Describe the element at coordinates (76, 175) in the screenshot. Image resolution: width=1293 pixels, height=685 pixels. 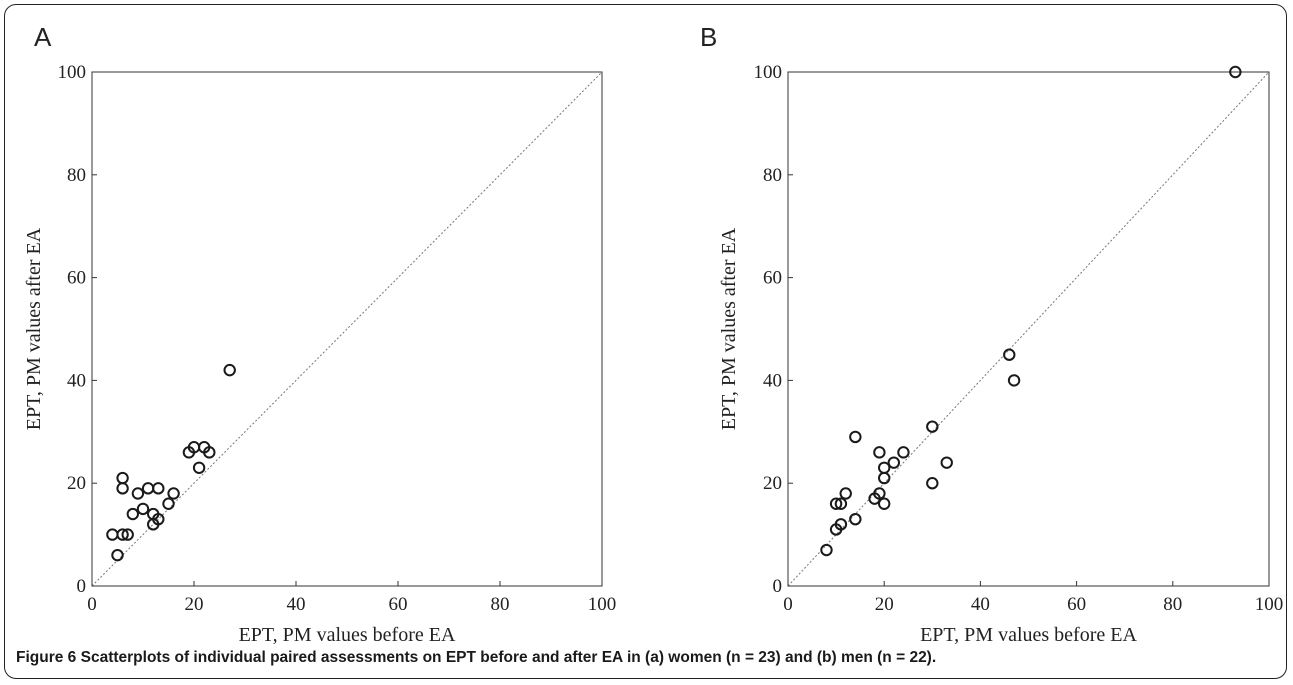
I see `panel-a-y-tick-label: 80` at that location.